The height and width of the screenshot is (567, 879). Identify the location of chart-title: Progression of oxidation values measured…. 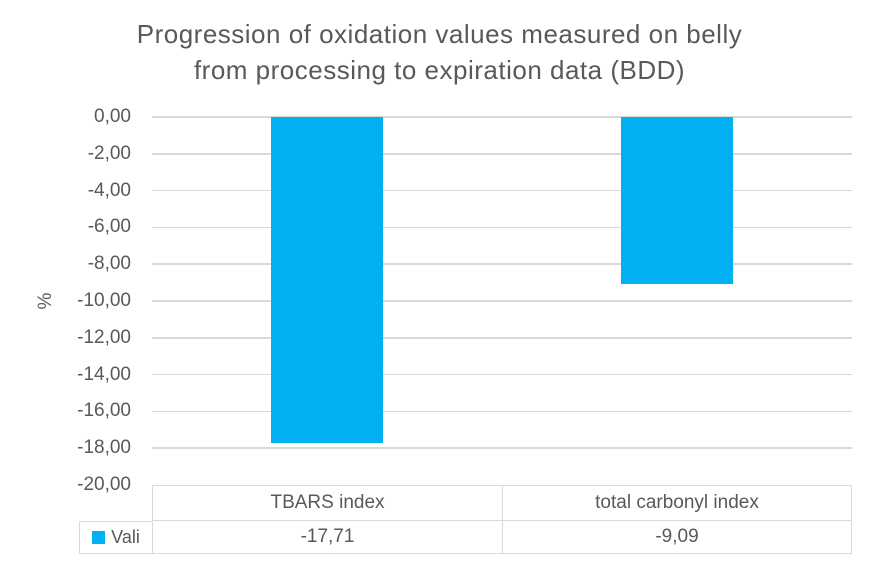
(439, 52).